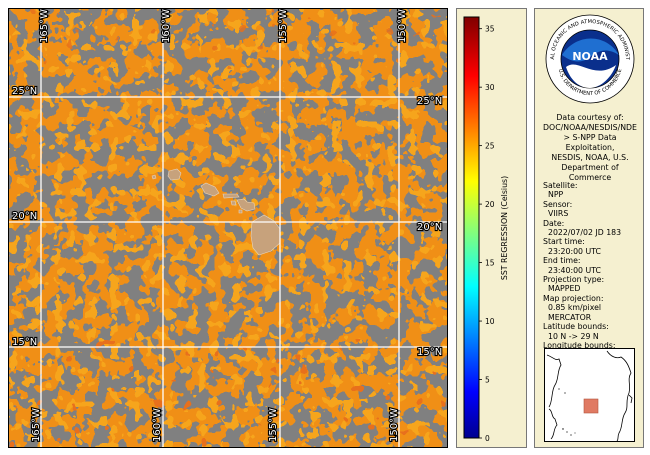  I want to click on meta-key: Satellite:, so click(560, 185).